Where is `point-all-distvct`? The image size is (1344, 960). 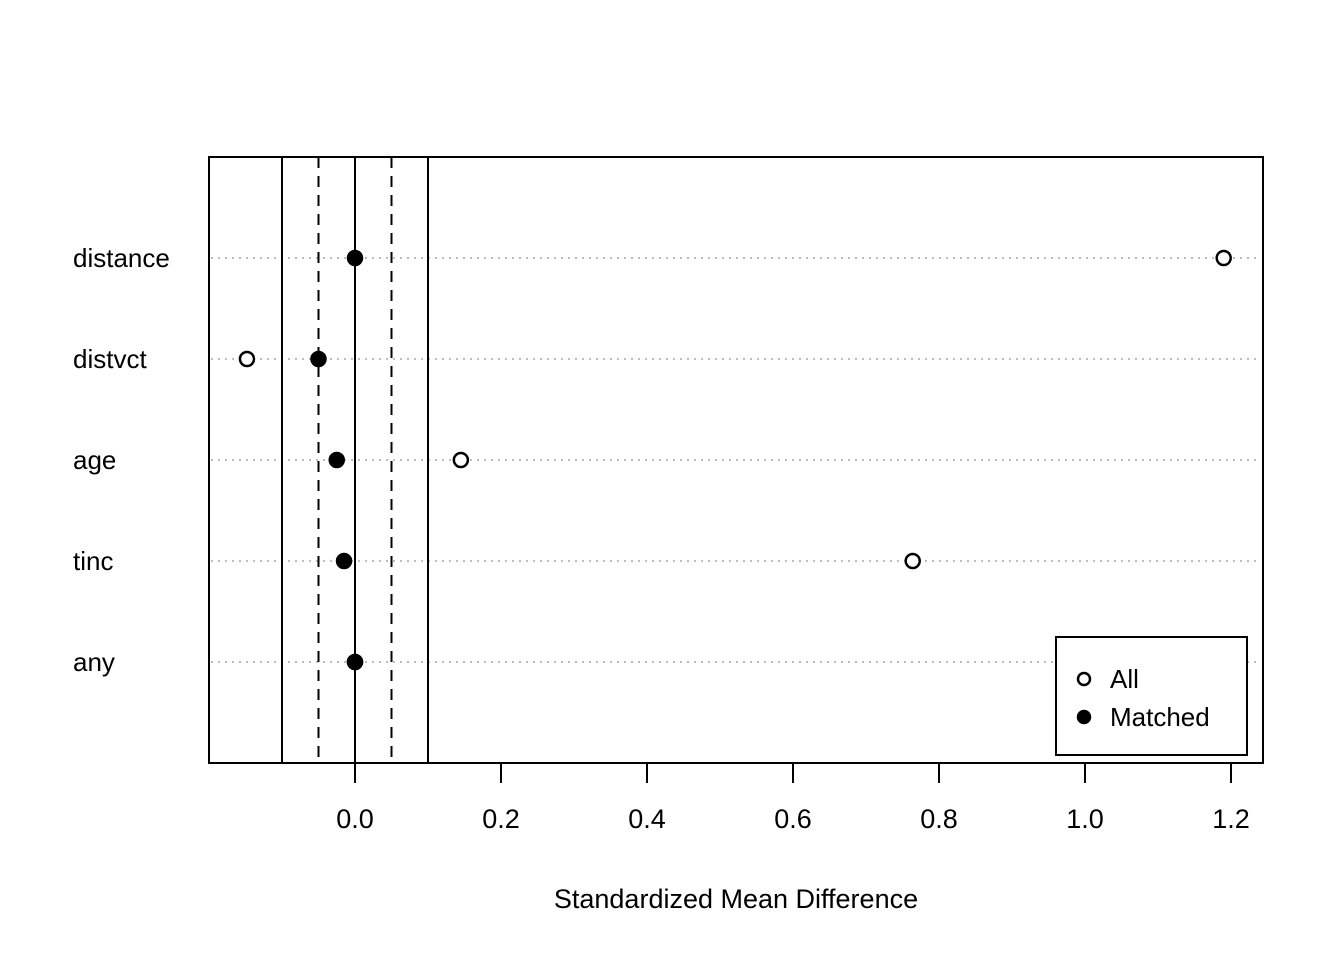 point-all-distvct is located at coordinates (247, 359).